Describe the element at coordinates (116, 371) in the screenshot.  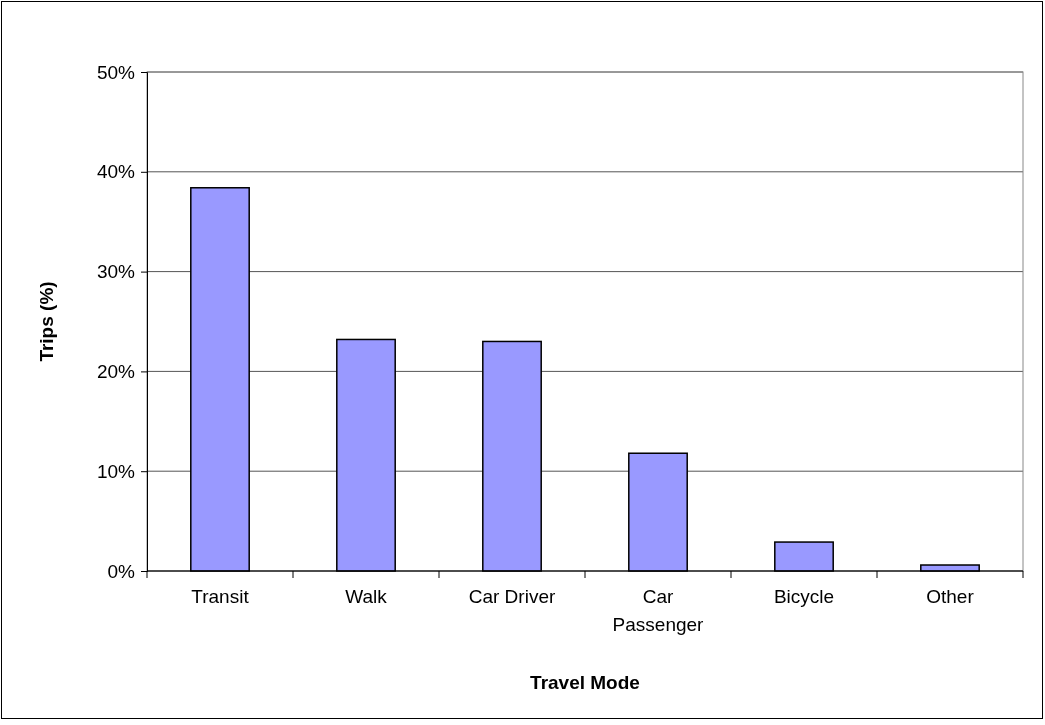
I see `y-tick-label: 20%` at that location.